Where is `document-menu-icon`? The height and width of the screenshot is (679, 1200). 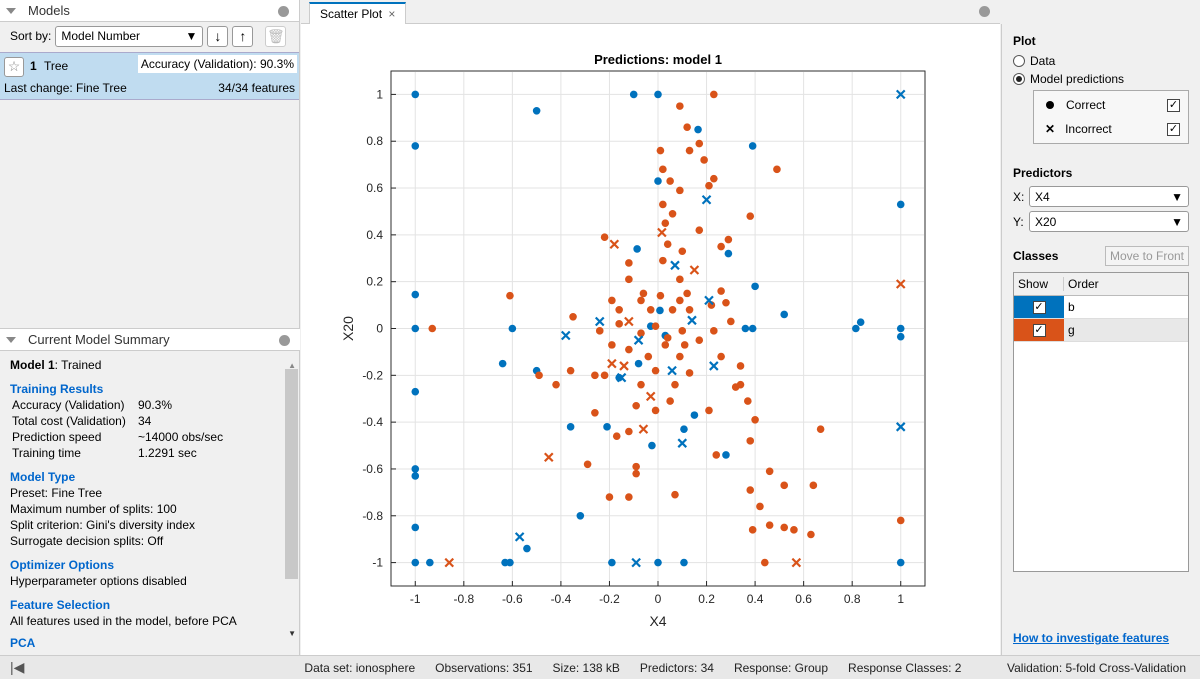 document-menu-icon is located at coordinates (984, 11).